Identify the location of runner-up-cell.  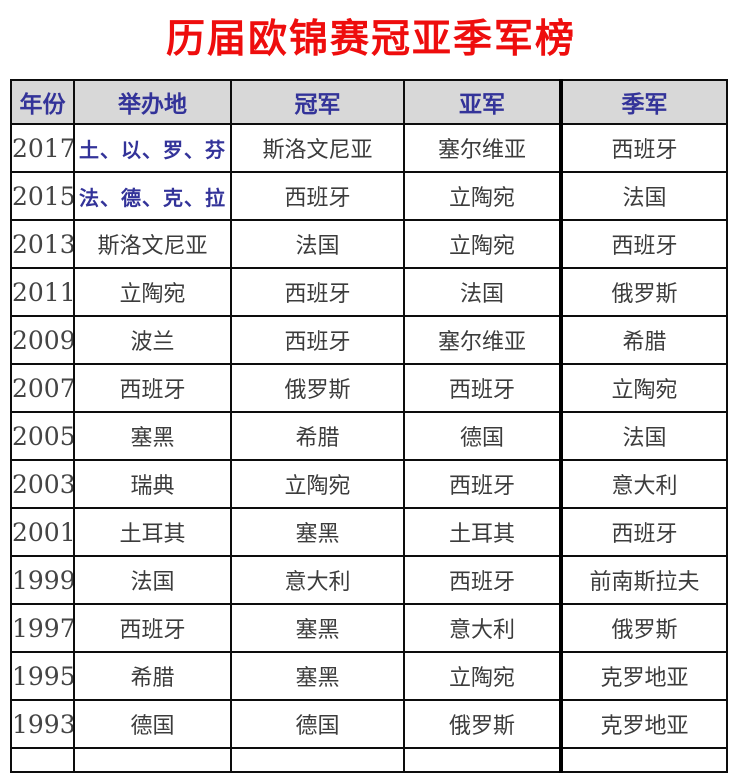
(482, 760).